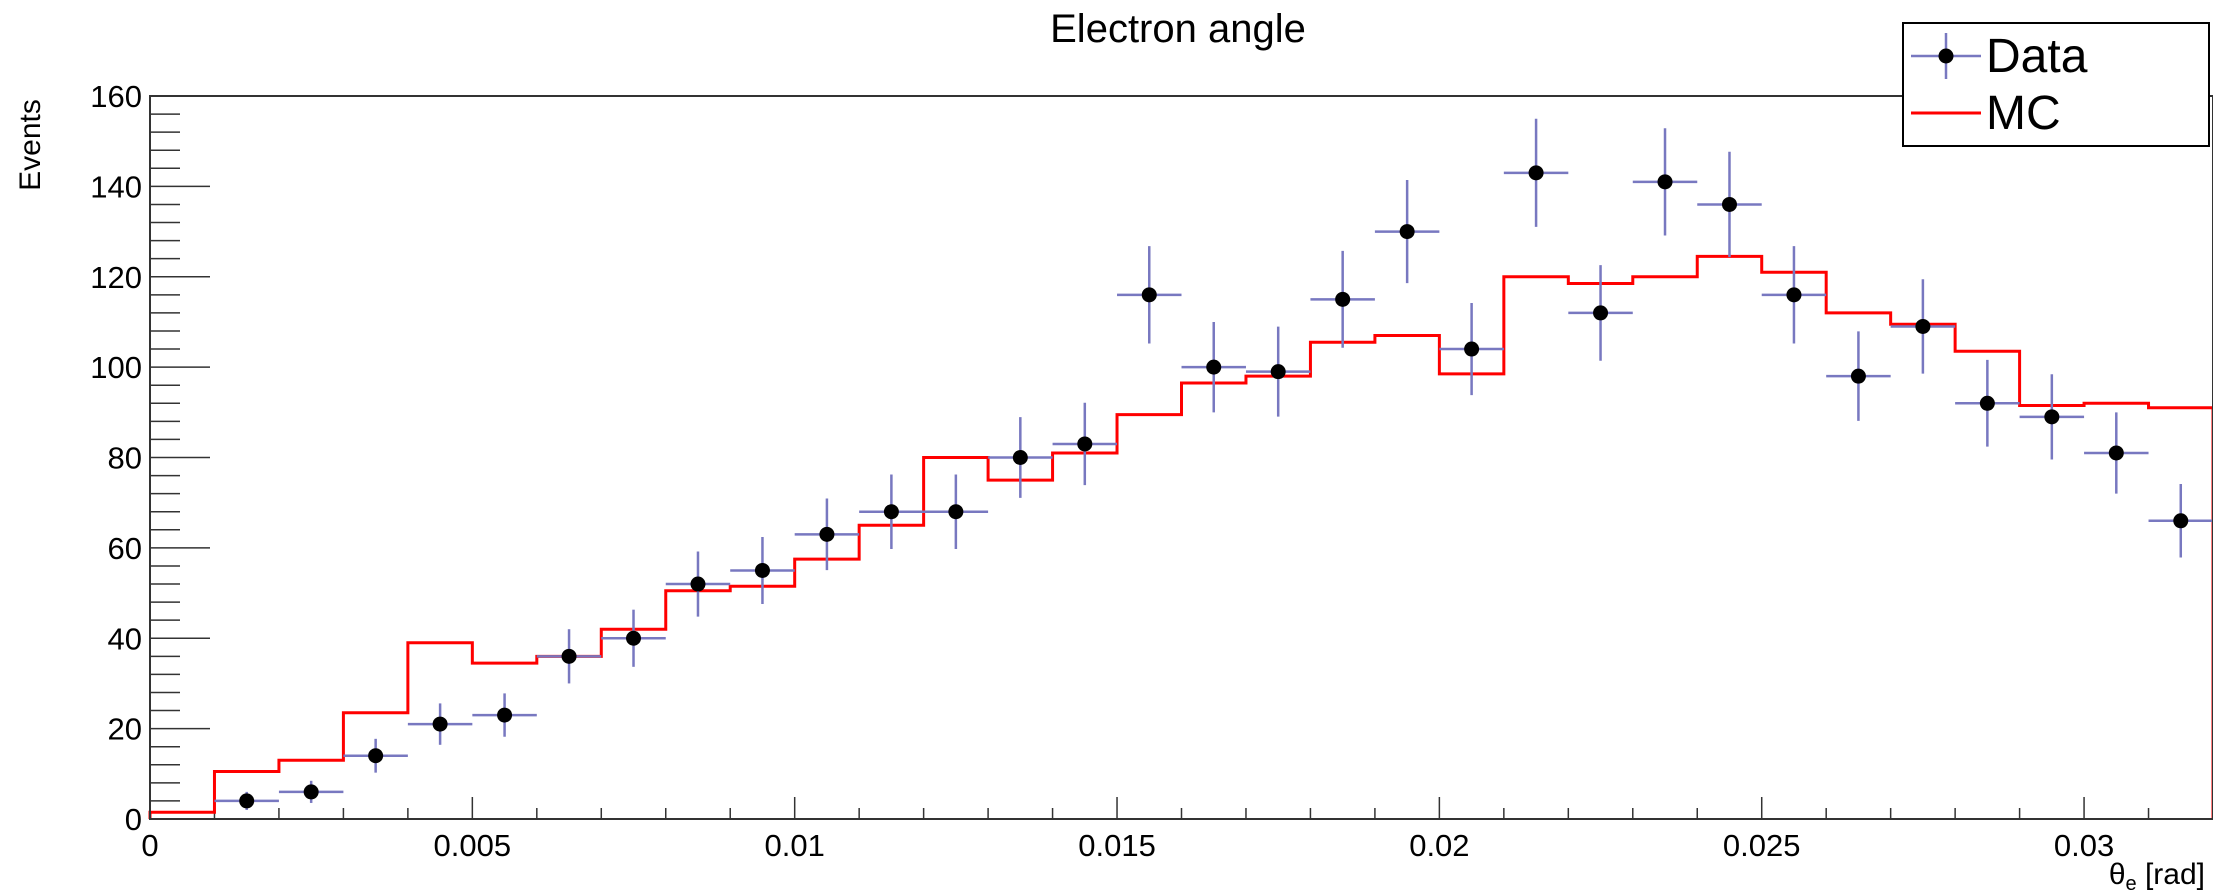 This screenshot has height=892, width=2213. Describe the element at coordinates (2117, 874) in the screenshot. I see `x-axis-title-main: θ` at that location.